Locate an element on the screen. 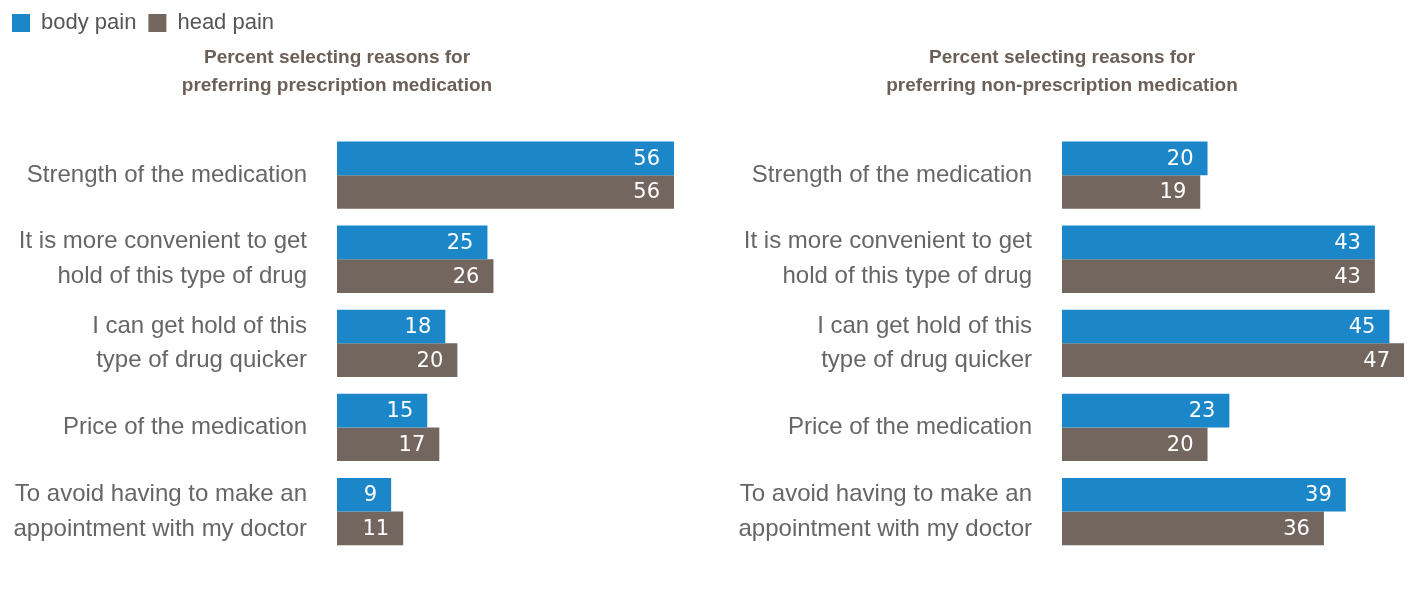  chart-title: Percent selecting reasons for preferring prescription medication is located at coordinates (337, 70).